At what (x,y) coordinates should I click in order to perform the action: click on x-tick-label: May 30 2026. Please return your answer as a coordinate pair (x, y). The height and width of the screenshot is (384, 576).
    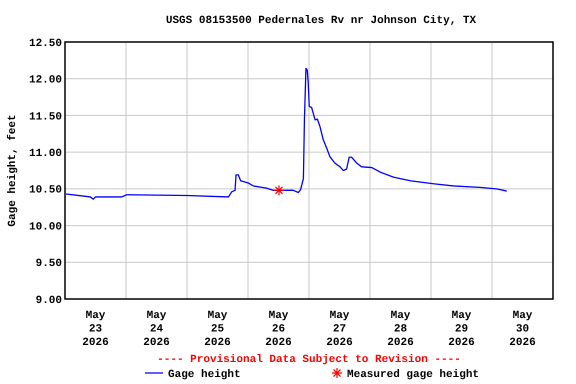
    Looking at the image, I should click on (522, 329).